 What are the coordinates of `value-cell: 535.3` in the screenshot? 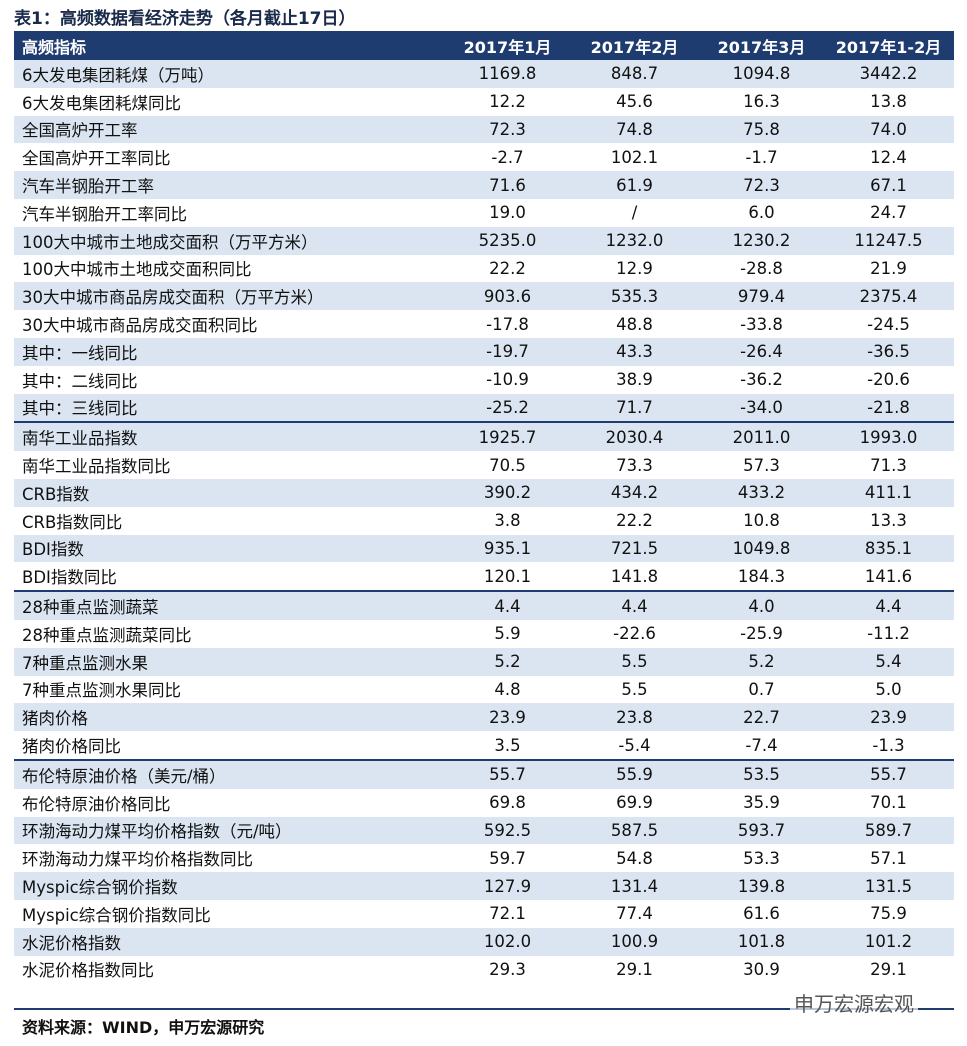 It's located at (634, 296).